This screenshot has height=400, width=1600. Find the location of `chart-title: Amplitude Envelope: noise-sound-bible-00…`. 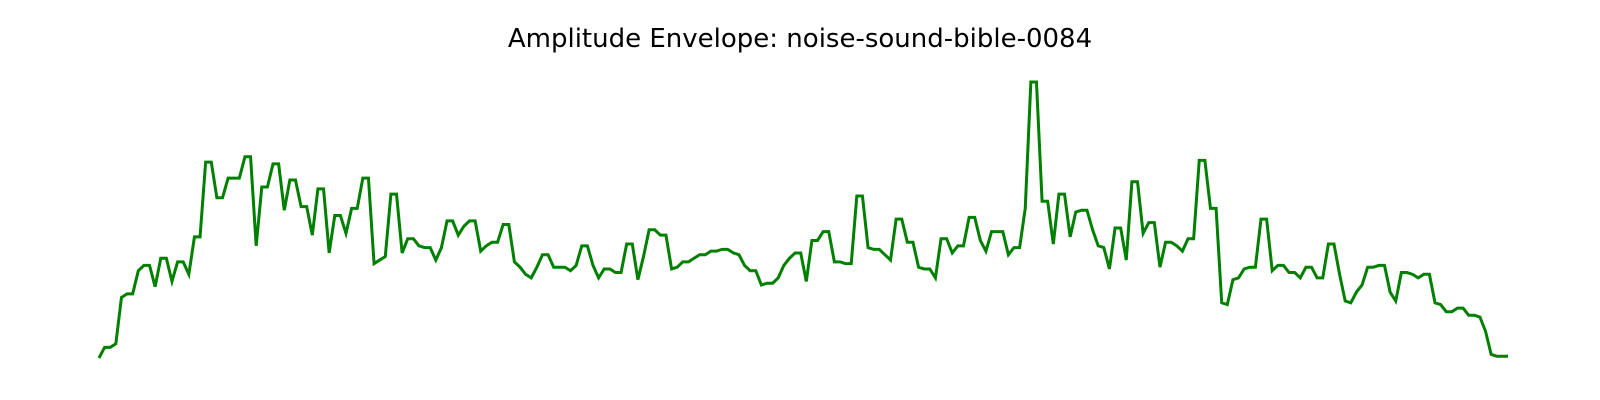

chart-title: Amplitude Envelope: noise-sound-bible-00… is located at coordinates (800, 39).